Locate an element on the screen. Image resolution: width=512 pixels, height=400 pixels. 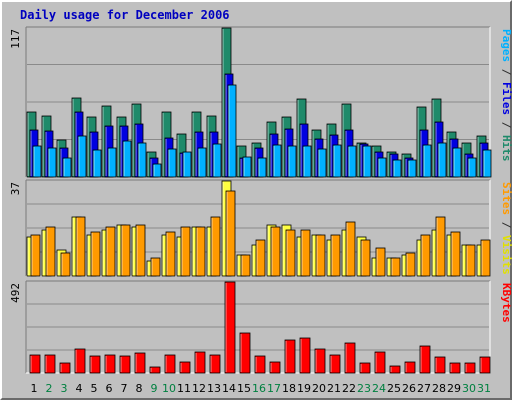
x-tick-label: 10 is located at coordinates (169, 388).